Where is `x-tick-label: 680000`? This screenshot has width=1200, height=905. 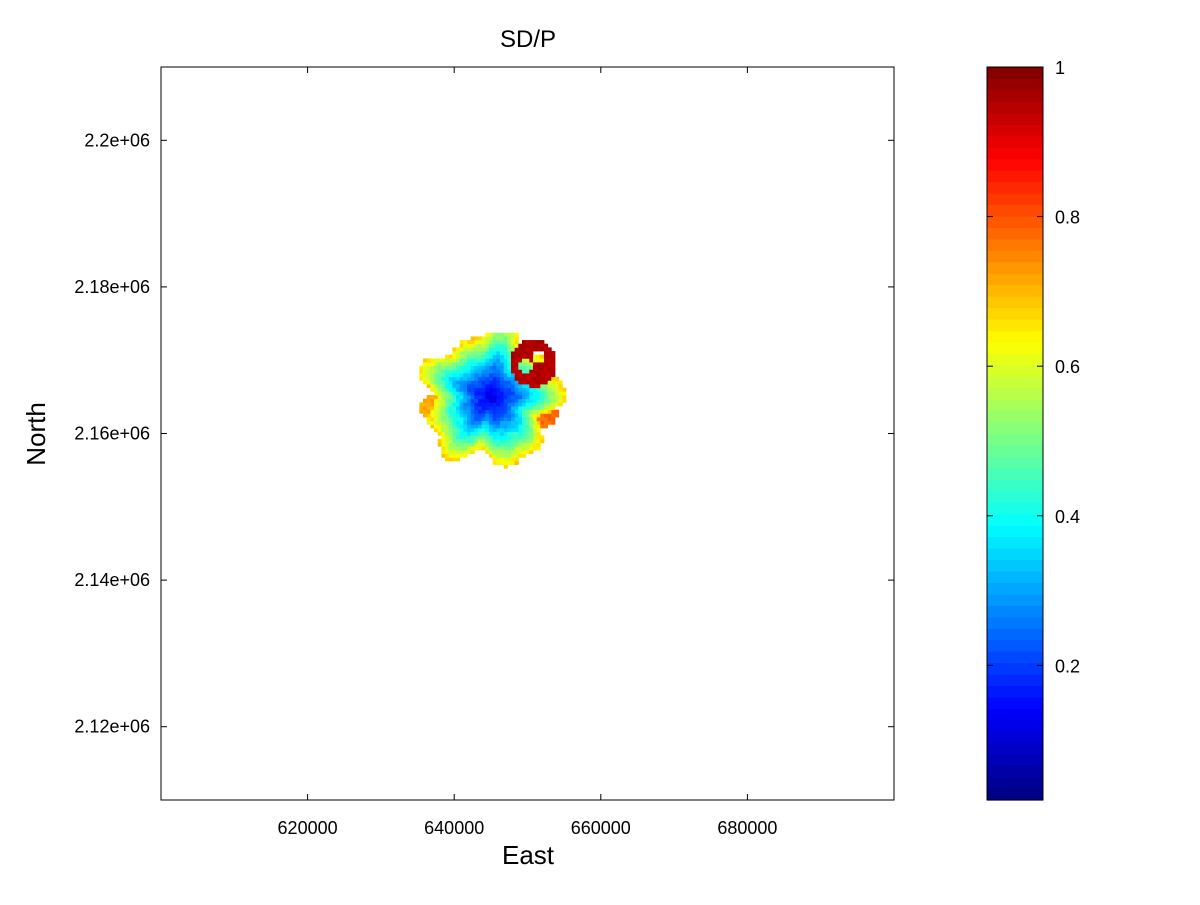
x-tick-label: 680000 is located at coordinates (747, 828).